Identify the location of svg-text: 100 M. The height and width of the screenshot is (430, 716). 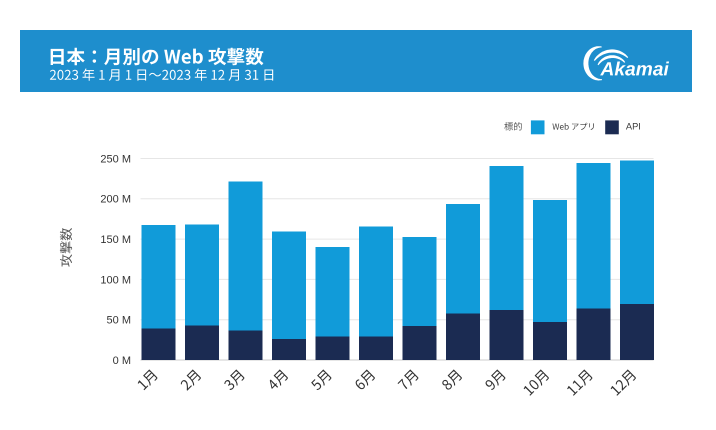
(115, 280).